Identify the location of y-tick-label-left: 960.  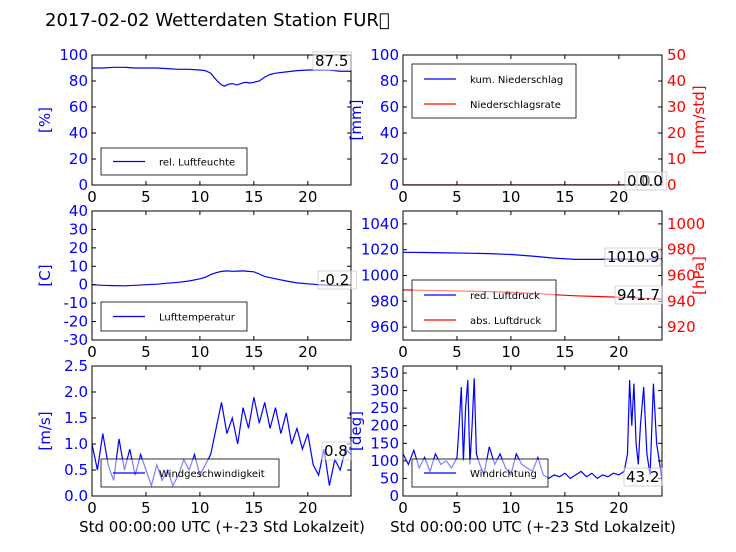
(384, 327).